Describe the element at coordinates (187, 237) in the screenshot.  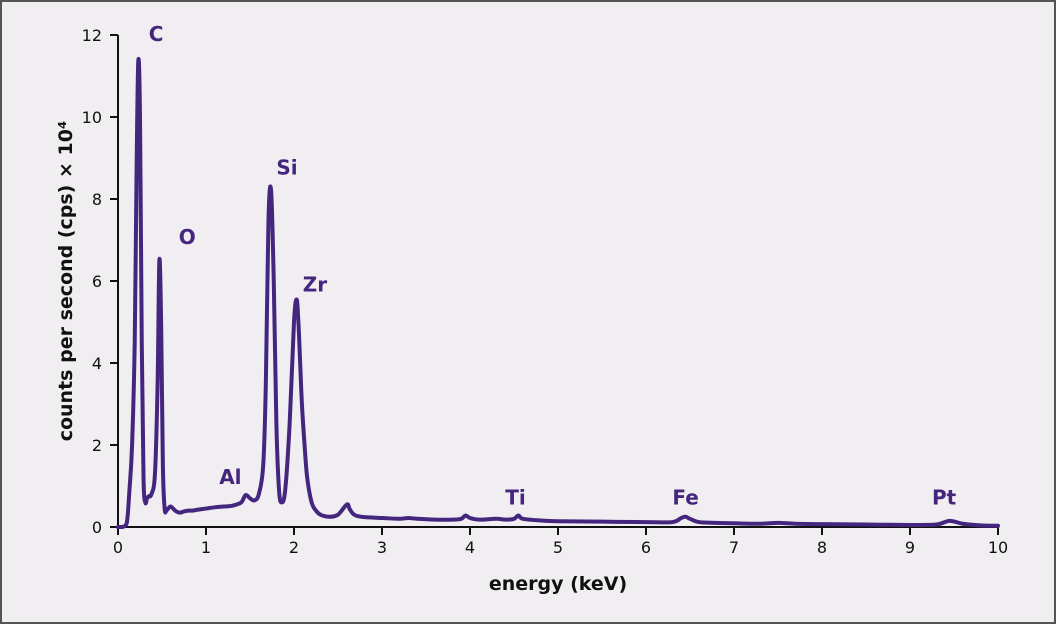
I see `peak-label-o: O` at that location.